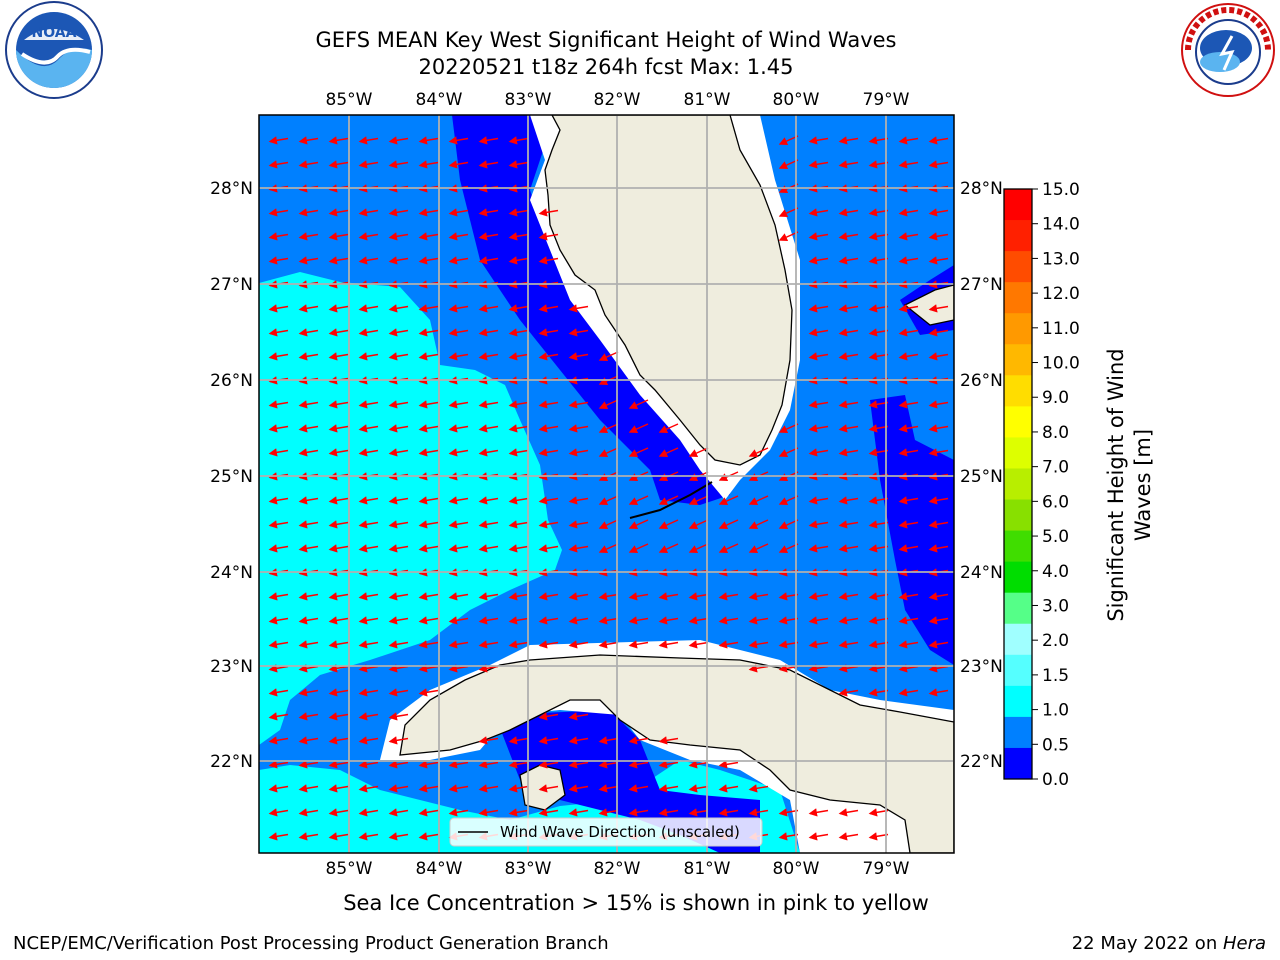 Image resolution: width=1280 pixels, height=960 pixels. I want to click on lat-label-left: 23°N, so click(231, 667).